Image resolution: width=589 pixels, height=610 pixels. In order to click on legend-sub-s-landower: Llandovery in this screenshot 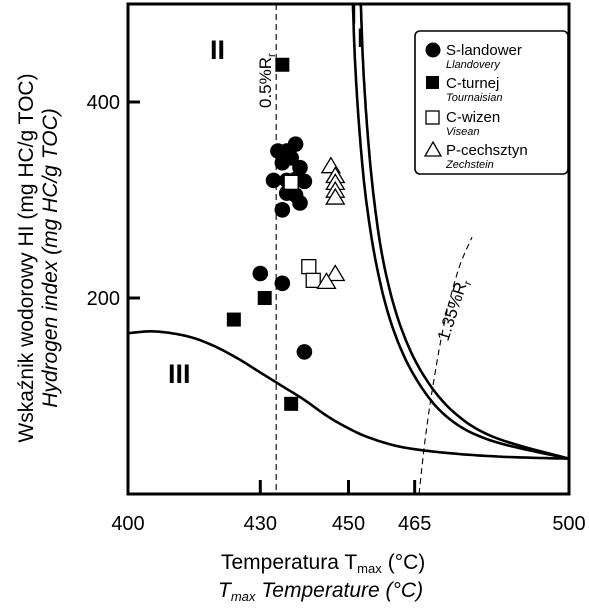, I will do `click(473, 65)`.